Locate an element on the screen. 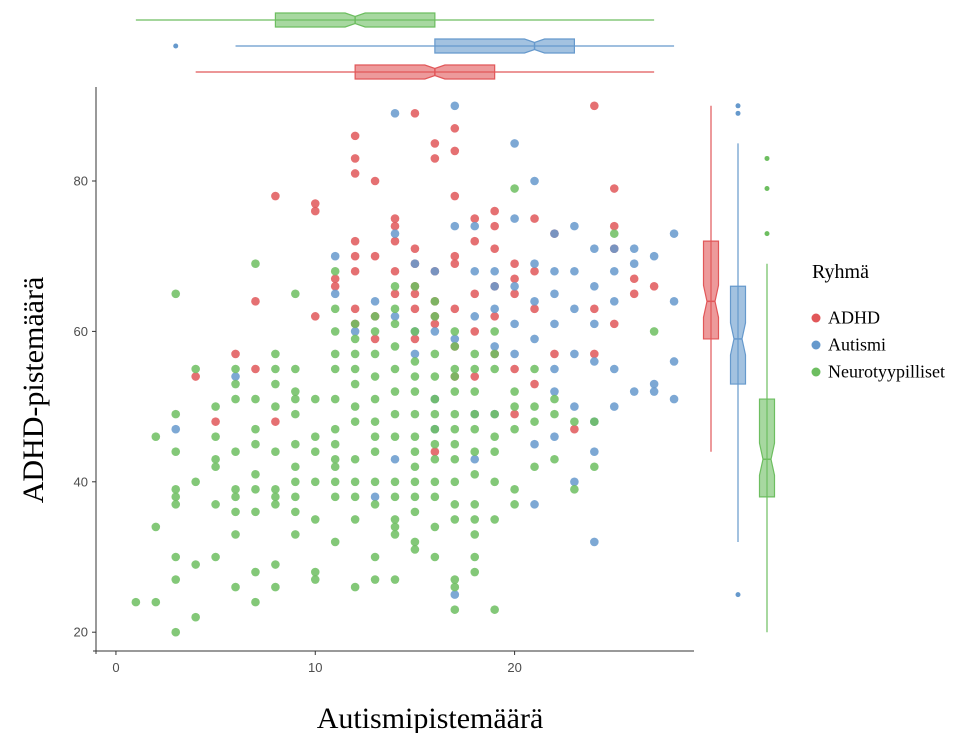 This screenshot has width=974, height=733. y-ticks: 20 40 60 80 is located at coordinates (85, 407).